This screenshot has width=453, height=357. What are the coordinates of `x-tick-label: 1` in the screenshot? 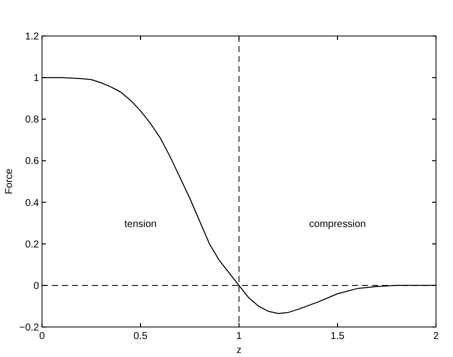 It's located at (239, 336).